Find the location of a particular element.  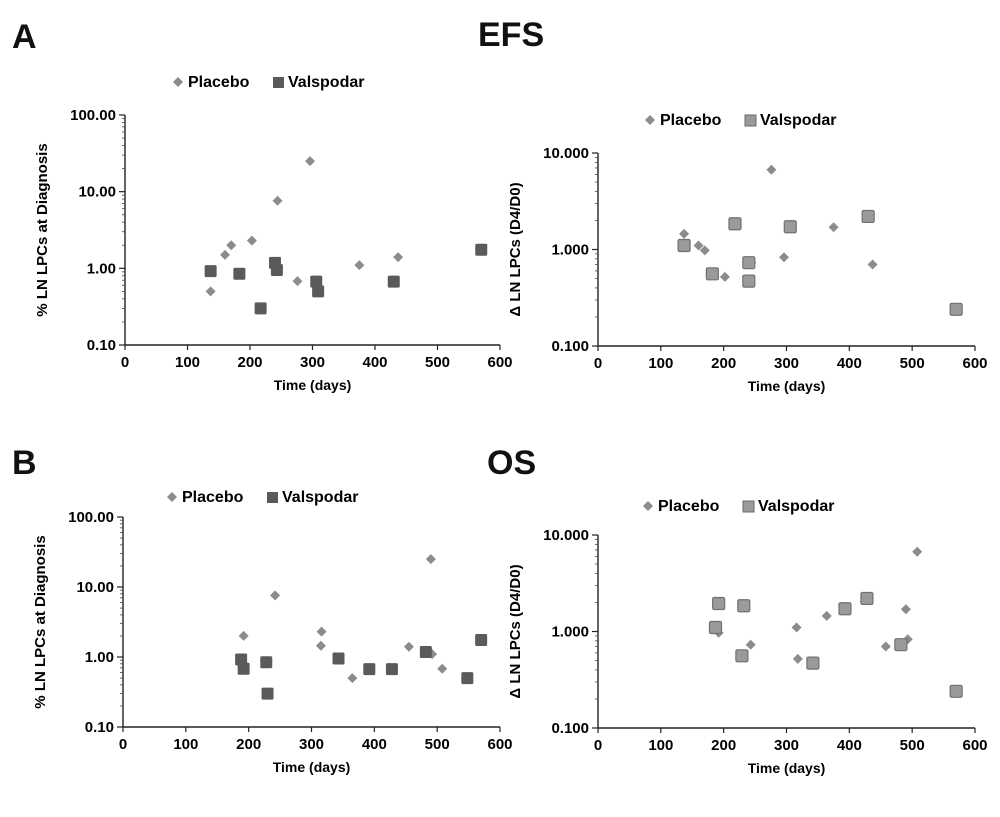

y-tick-label: 10.00 is located at coordinates (97, 192).